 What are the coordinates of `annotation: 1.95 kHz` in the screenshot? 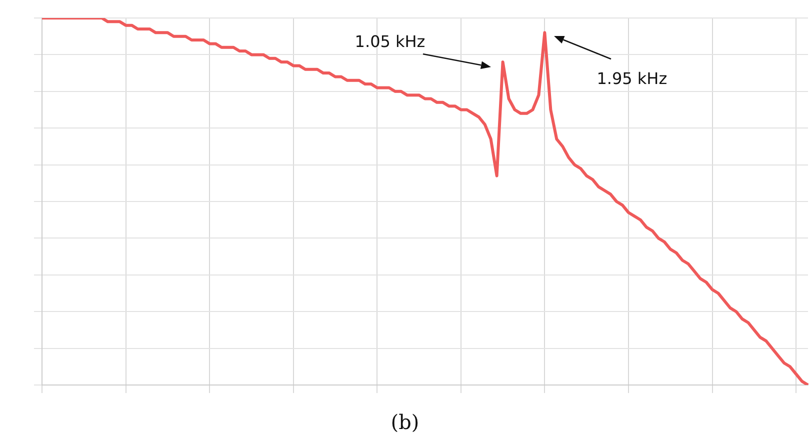 It's located at (632, 78).